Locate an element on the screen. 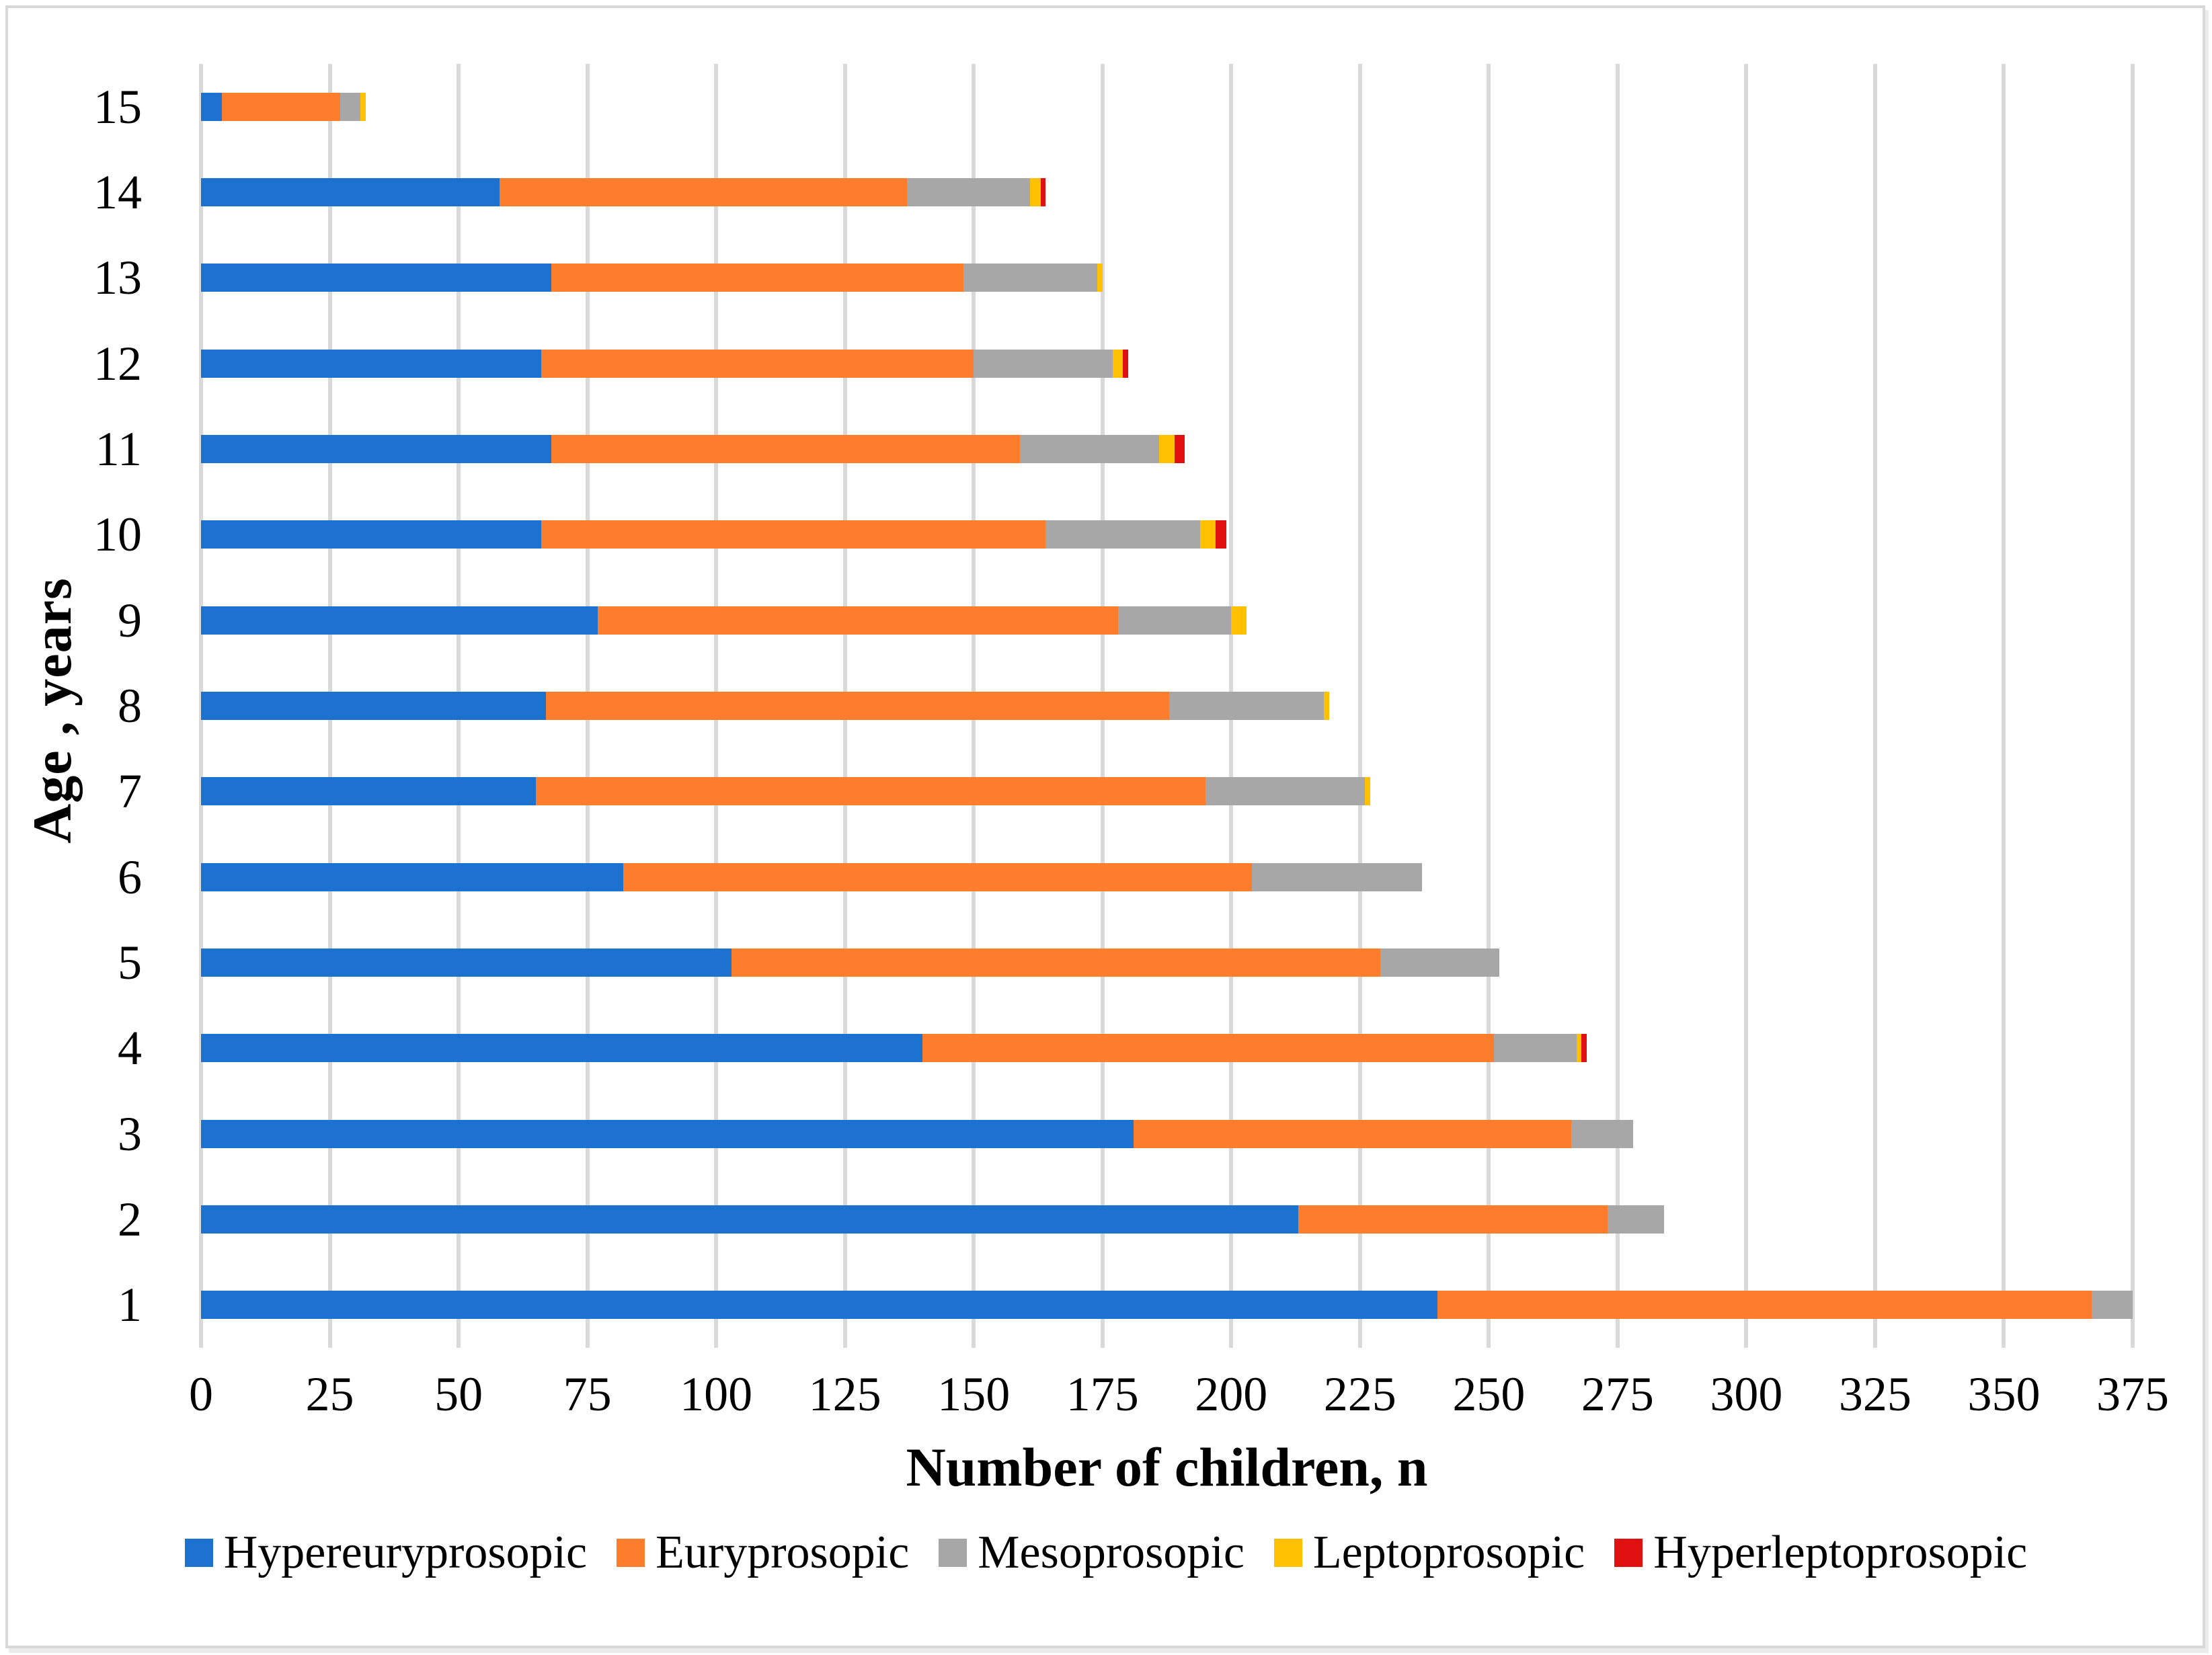 This screenshot has width=2212, height=1655. x-tick-label: 75 is located at coordinates (587, 1394).